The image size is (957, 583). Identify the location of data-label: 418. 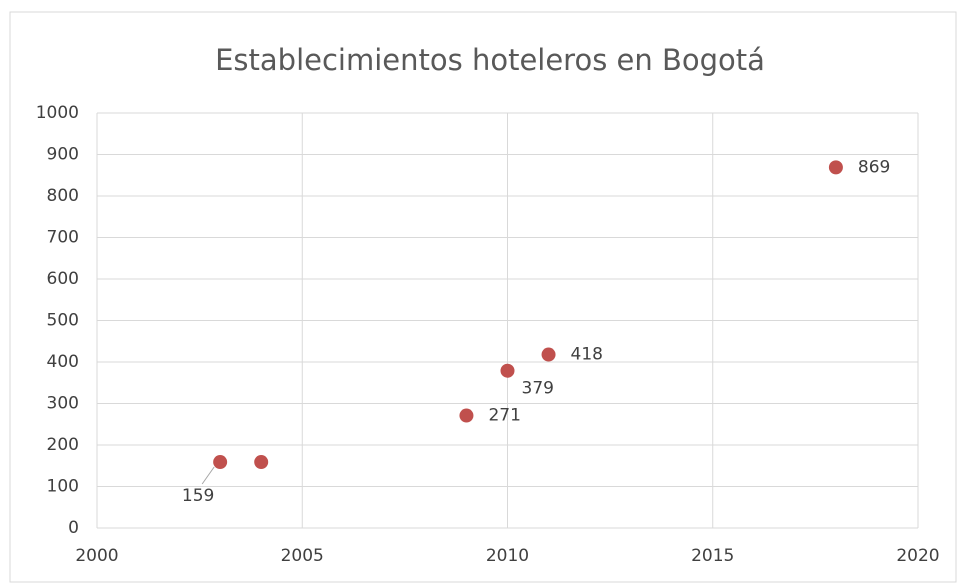
(587, 355).